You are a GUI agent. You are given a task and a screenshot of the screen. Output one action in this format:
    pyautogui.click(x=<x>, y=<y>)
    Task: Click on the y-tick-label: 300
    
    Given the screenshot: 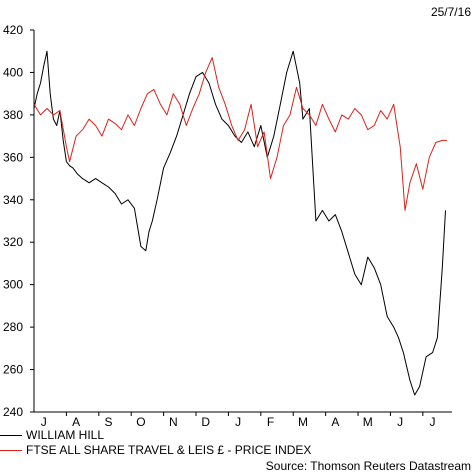 What is the action you would take?
    pyautogui.click(x=13, y=285)
    